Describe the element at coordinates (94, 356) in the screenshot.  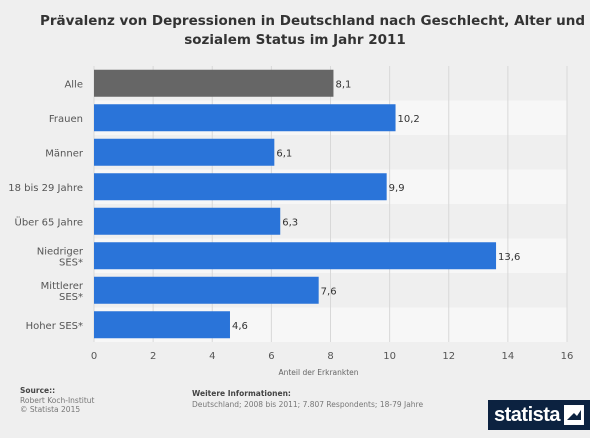
I see `x-tick-label: 0` at that location.